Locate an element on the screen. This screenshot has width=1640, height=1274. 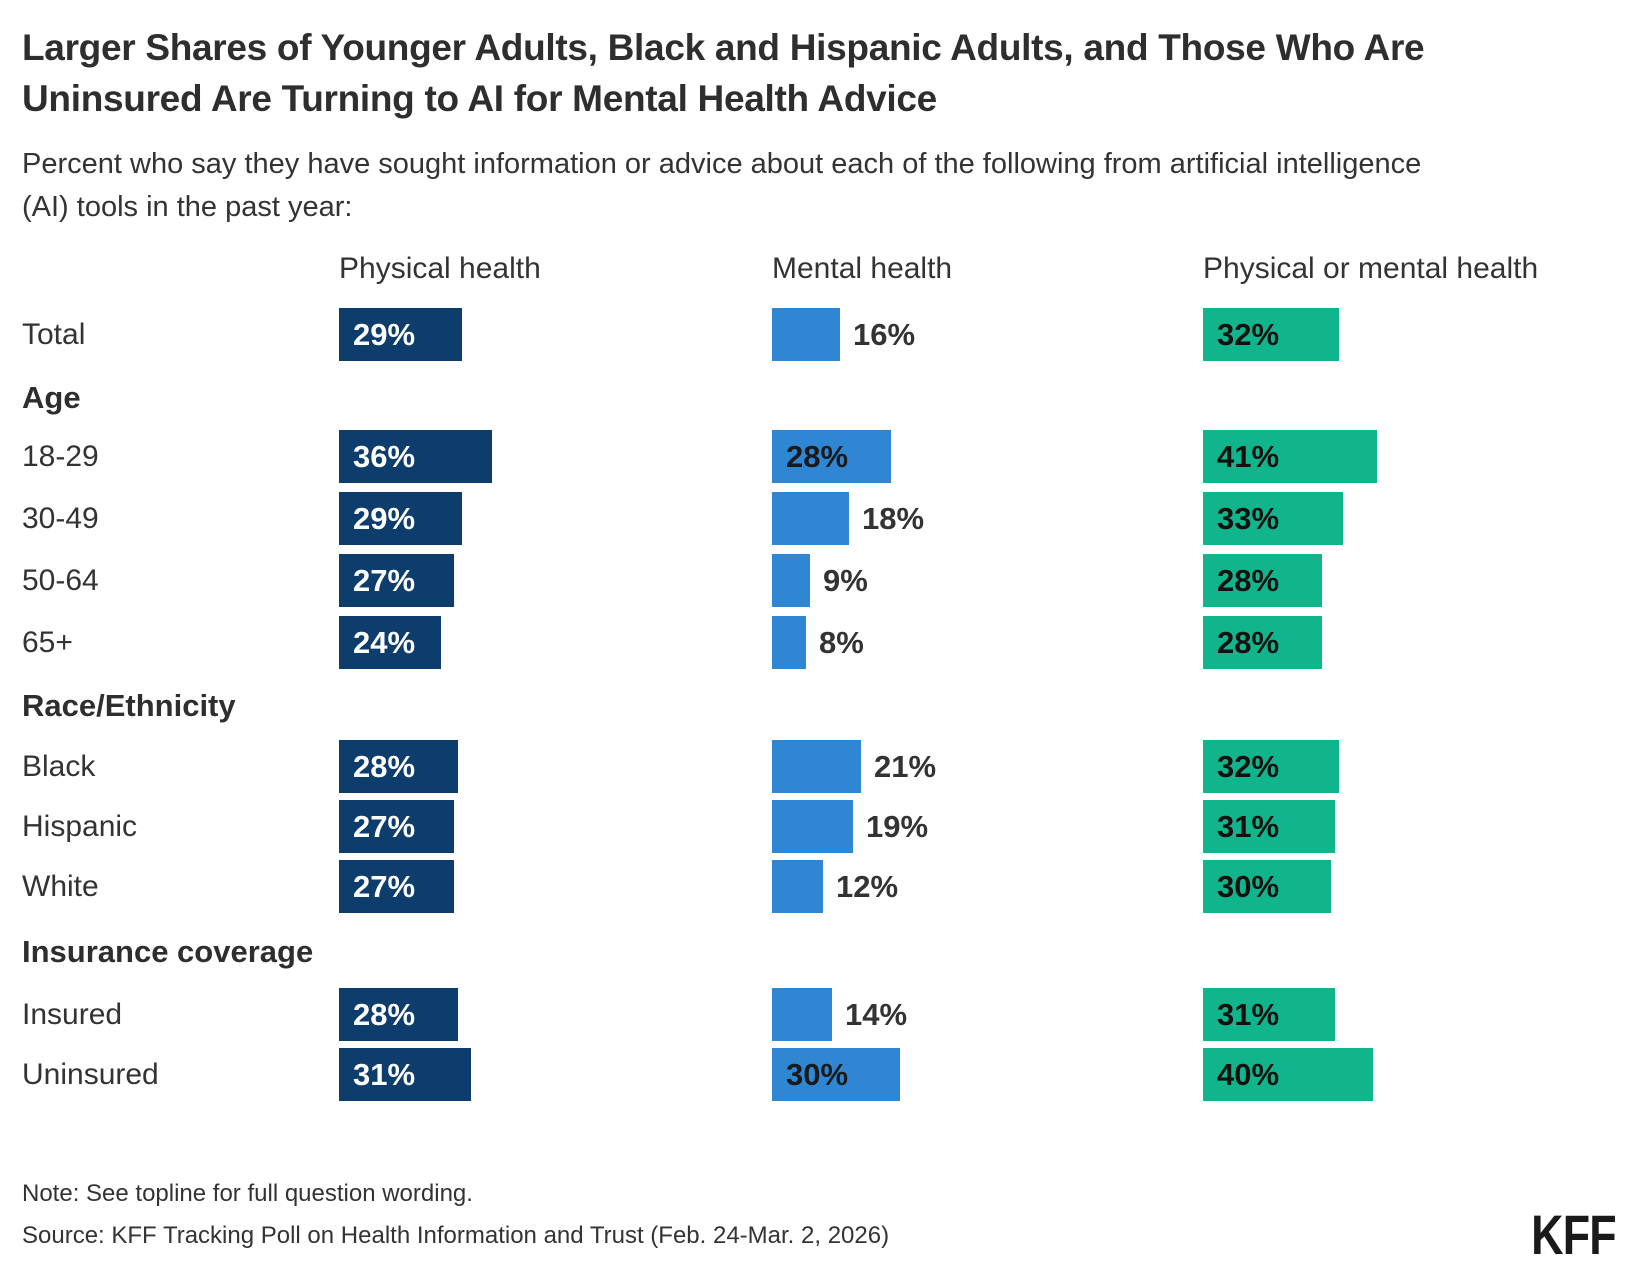
bar-value-label: 24% is located at coordinates (384, 642).